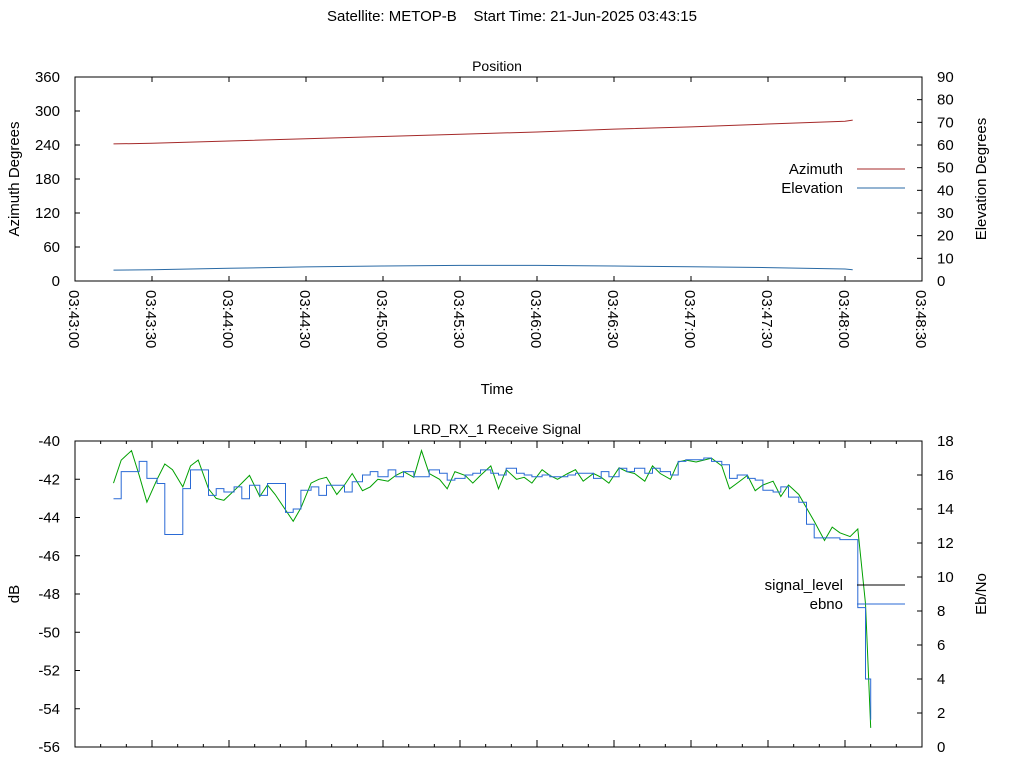  What do you see at coordinates (497, 429) in the screenshot?
I see `receive-signal-chart-title: LRD_RX_1 Receive Signal` at bounding box center [497, 429].